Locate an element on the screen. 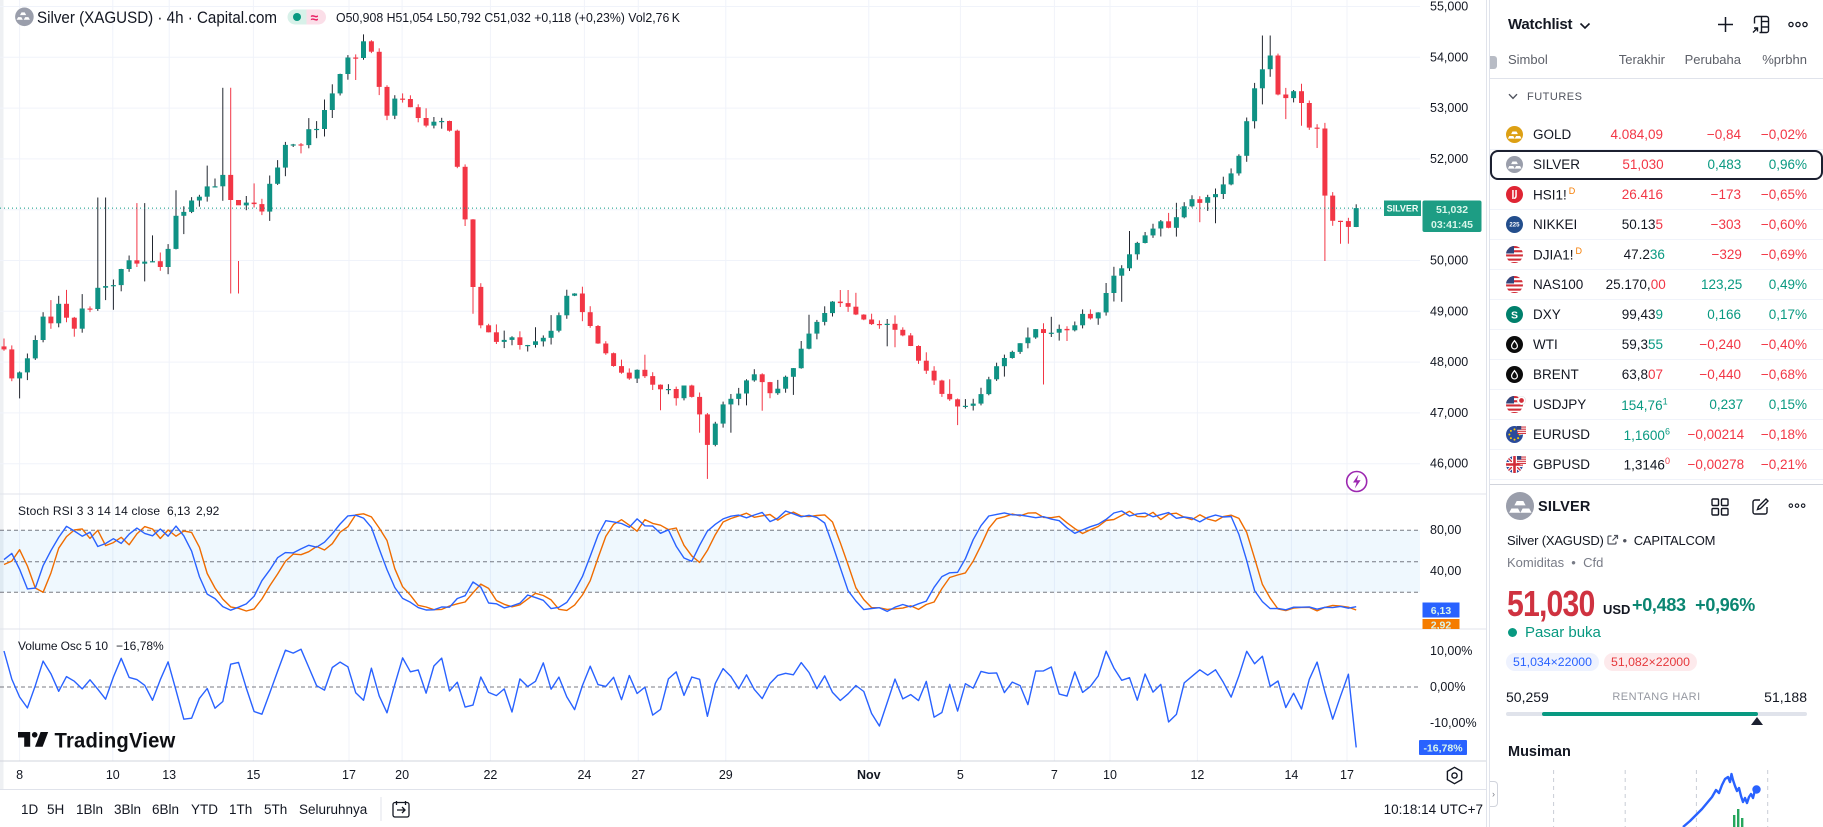 The image size is (1823, 827). svg-text: 14 is located at coordinates (1291, 775).